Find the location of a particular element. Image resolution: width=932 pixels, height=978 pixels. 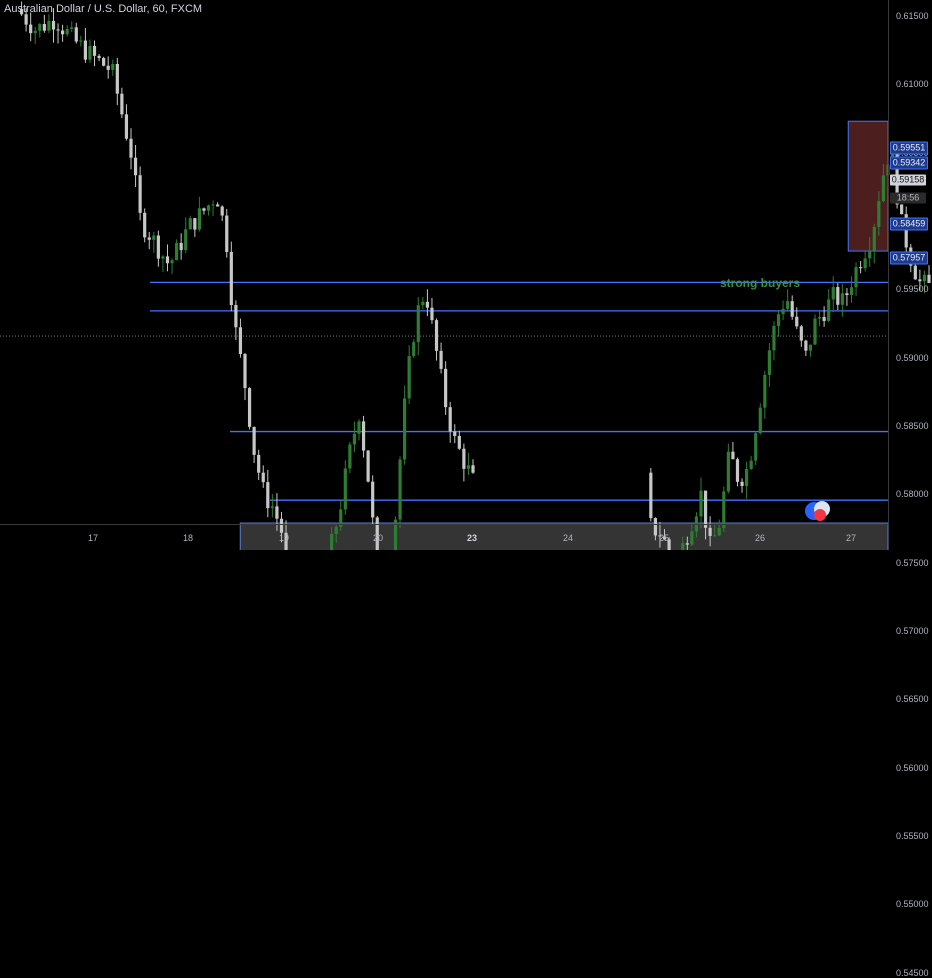

price-tick-label: 0.57000 is located at coordinates (912, 631).